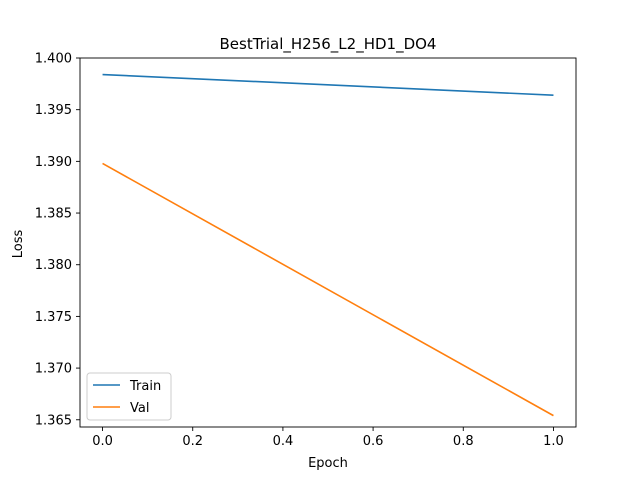  I want to click on x-tick-label: 0.6, so click(373, 441).